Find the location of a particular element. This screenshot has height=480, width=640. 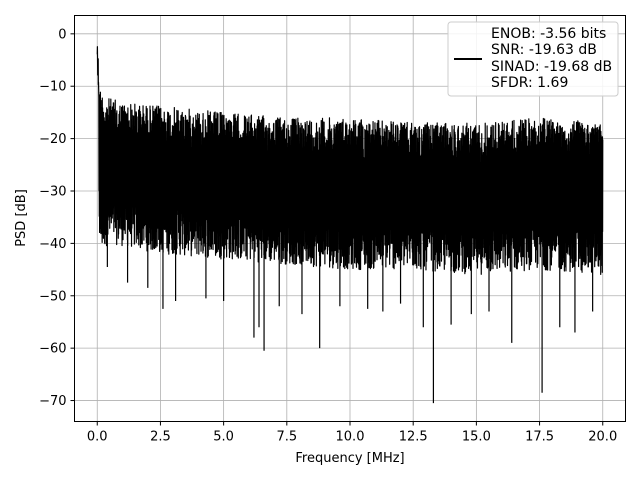

x-tick-label: 12.5 is located at coordinates (413, 437).